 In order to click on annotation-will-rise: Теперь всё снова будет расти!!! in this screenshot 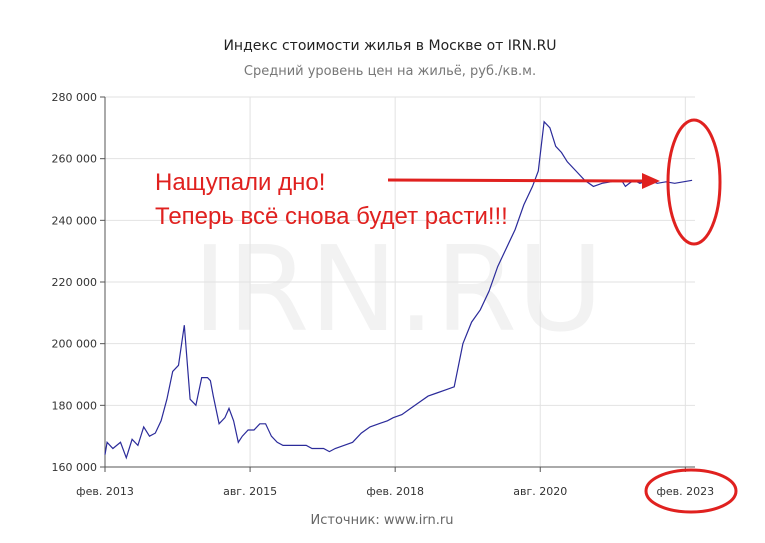, I will do `click(331, 216)`.